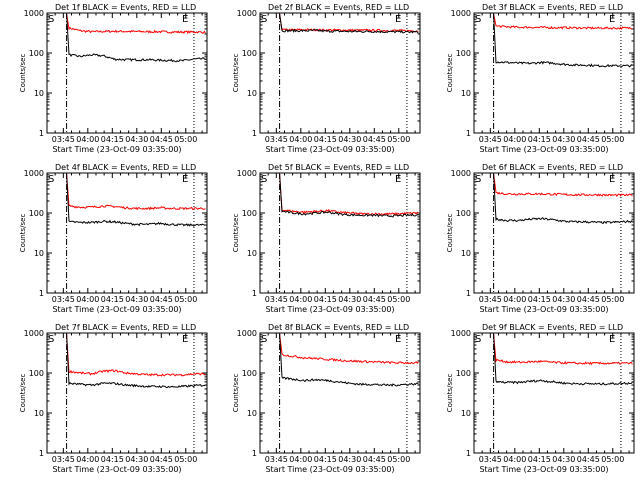 The height and width of the screenshot is (480, 640). What do you see at coordinates (125, 7) in the screenshot?
I see `panel-title: Det 1f BLACK = Events, RED = LLD` at bounding box center [125, 7].